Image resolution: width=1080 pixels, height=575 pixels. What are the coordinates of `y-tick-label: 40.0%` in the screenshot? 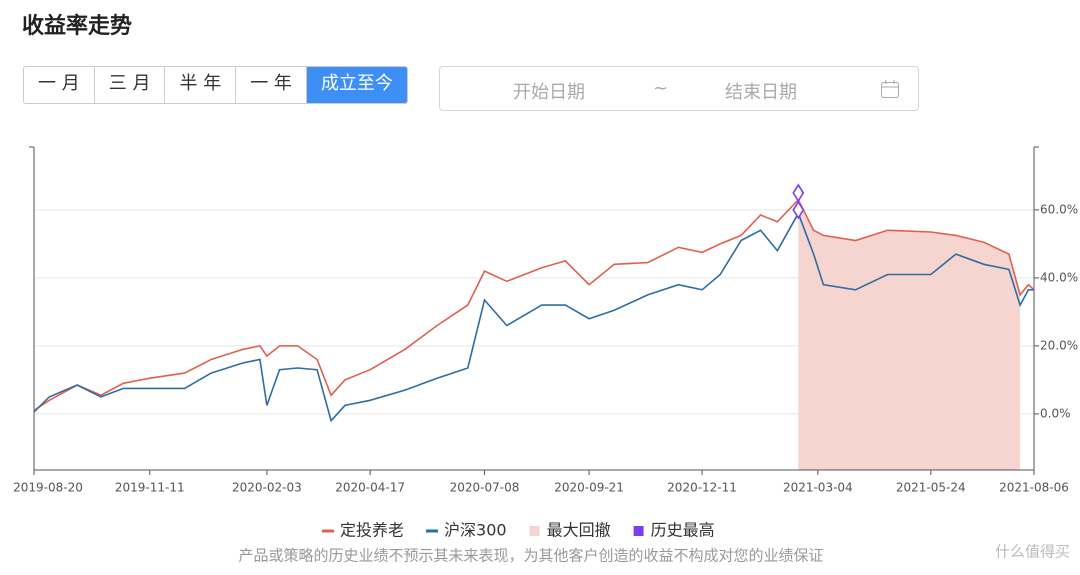 It's located at (1059, 277).